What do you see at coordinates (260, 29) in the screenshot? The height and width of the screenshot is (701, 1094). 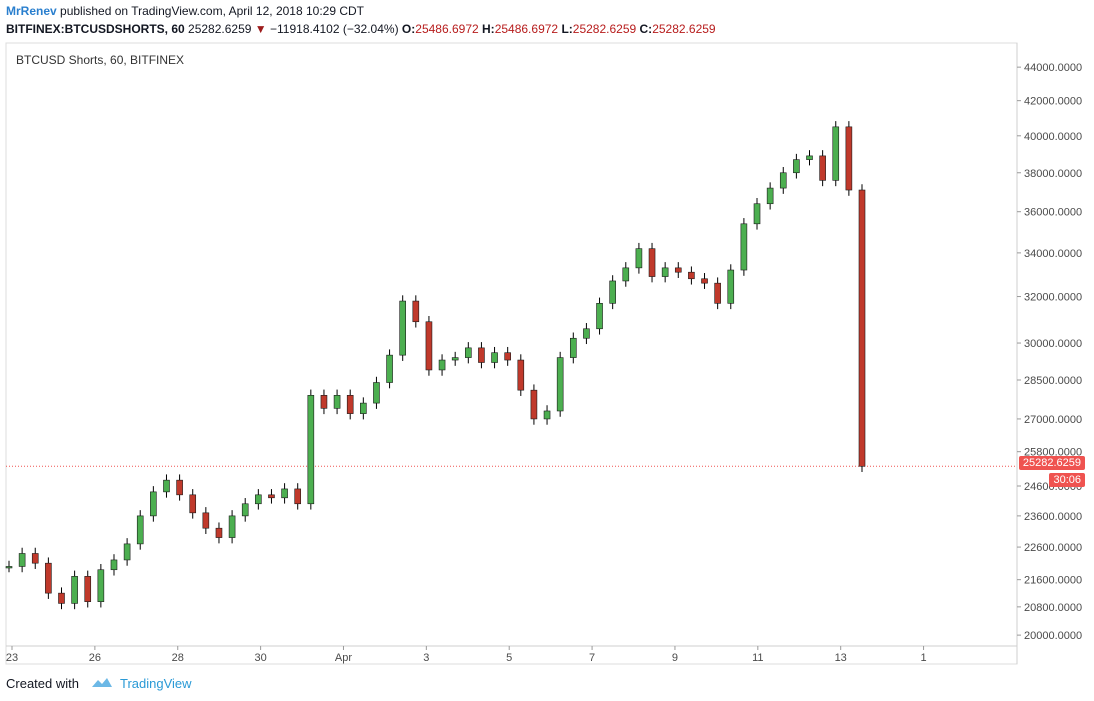 I see `change-down-icon: ▼` at bounding box center [260, 29].